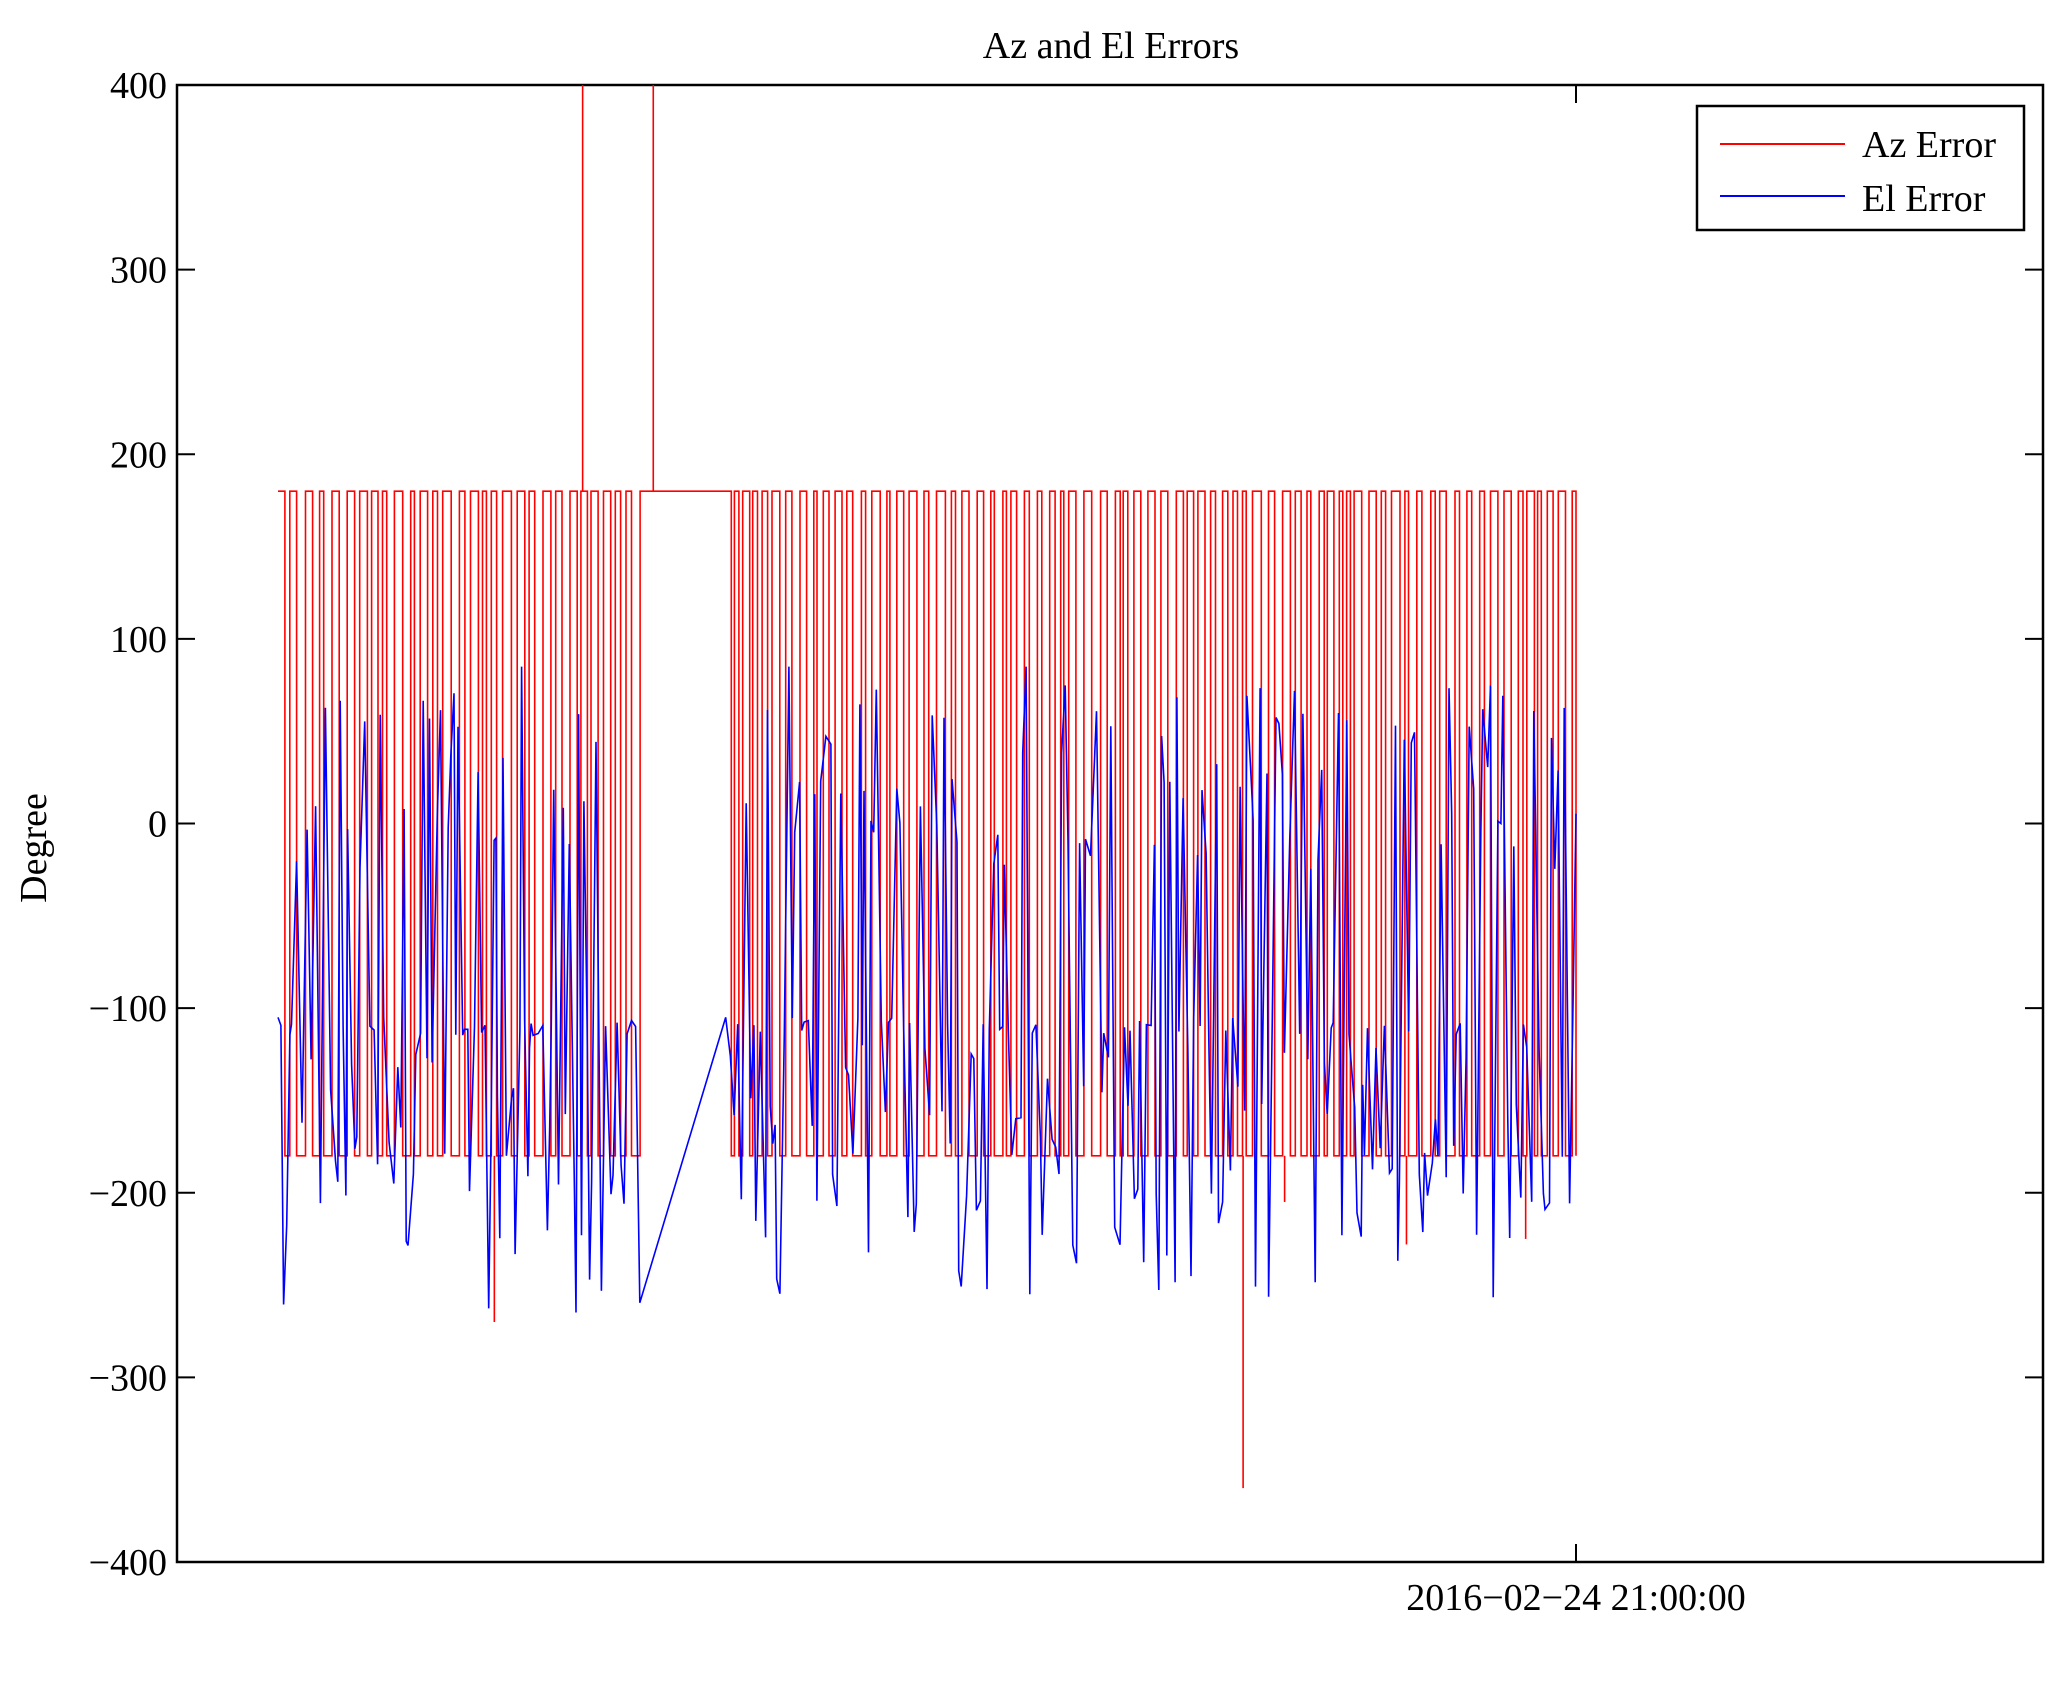 Image resolution: width=2063 pixels, height=1683 pixels. What do you see at coordinates (128, 1378) in the screenshot?
I see `y-tick-label: −300` at bounding box center [128, 1378].